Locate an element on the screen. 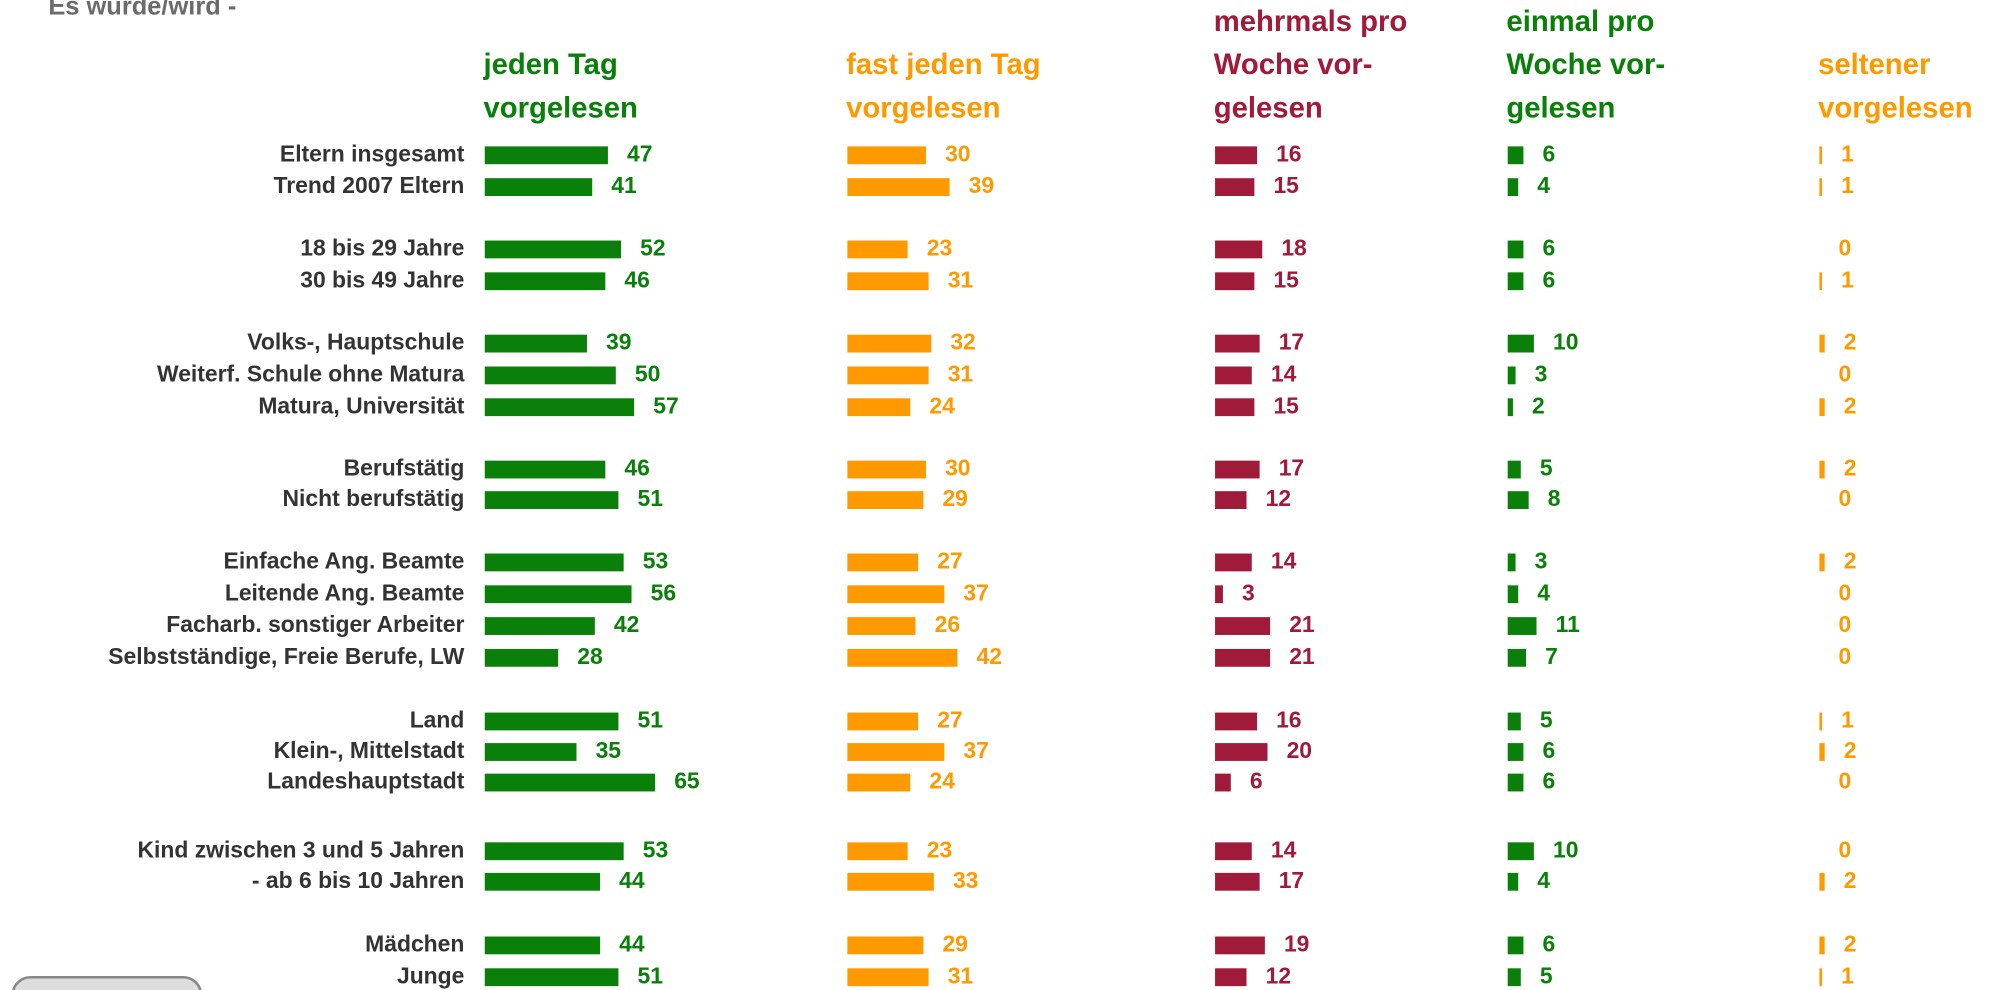 The image size is (1995, 990). value-label: 14 is located at coordinates (1284, 849).